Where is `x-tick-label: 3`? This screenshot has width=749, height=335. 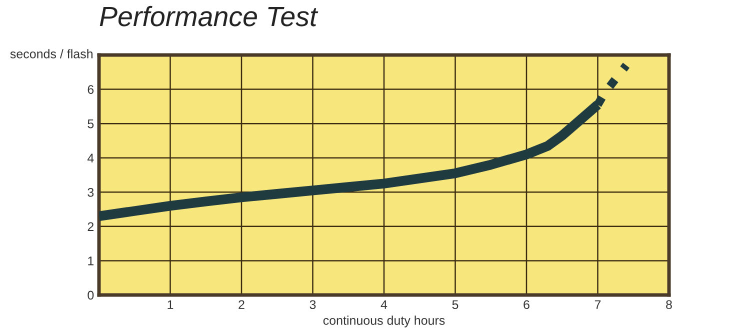
x-tick-label: 3 is located at coordinates (313, 305).